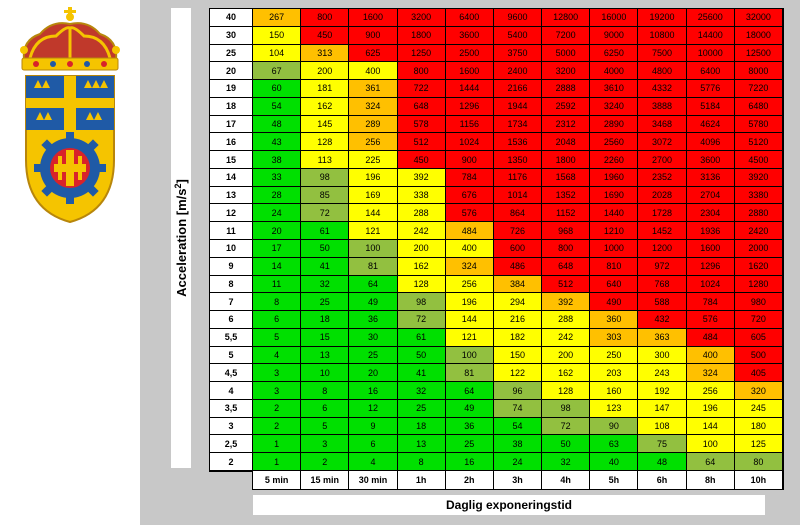 Image resolution: width=800 pixels, height=525 pixels. I want to click on column-label: 10h, so click(759, 480).